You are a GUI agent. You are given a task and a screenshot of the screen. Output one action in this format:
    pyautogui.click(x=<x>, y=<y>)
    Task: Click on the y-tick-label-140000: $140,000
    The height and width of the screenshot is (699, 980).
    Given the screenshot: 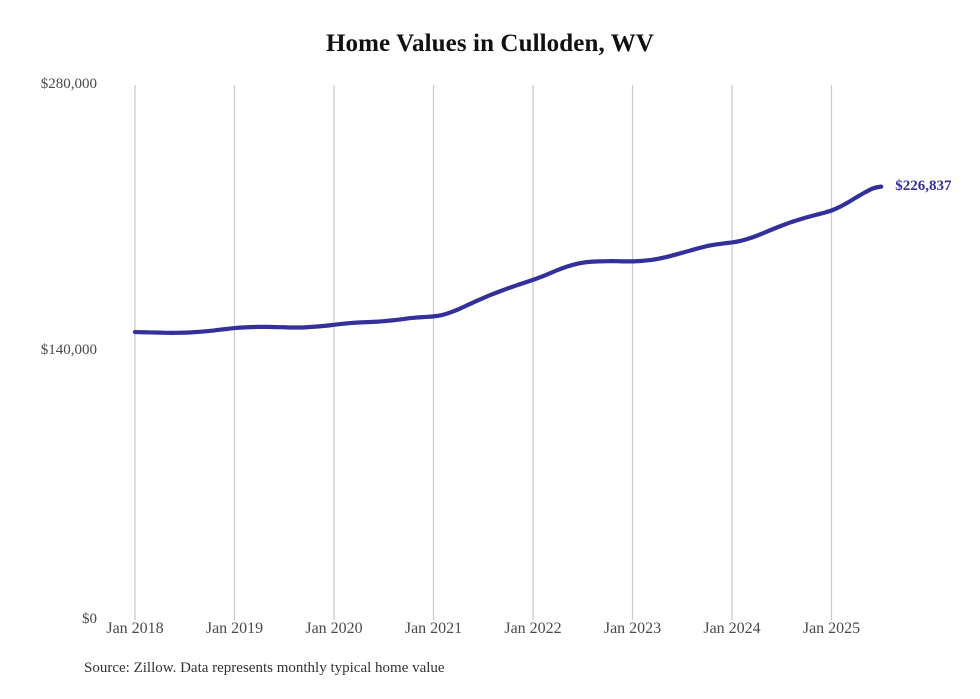 What is the action you would take?
    pyautogui.click(x=68, y=350)
    